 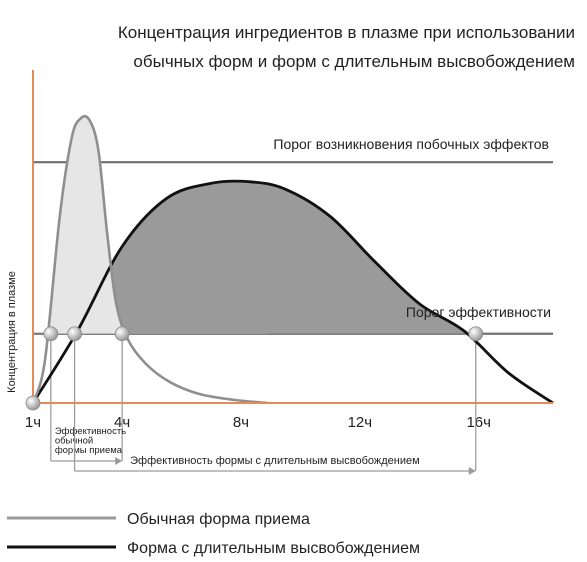 I want to click on threshold-label-side-effects: Порог возникновения побочных эффектов, so click(x=411, y=144).